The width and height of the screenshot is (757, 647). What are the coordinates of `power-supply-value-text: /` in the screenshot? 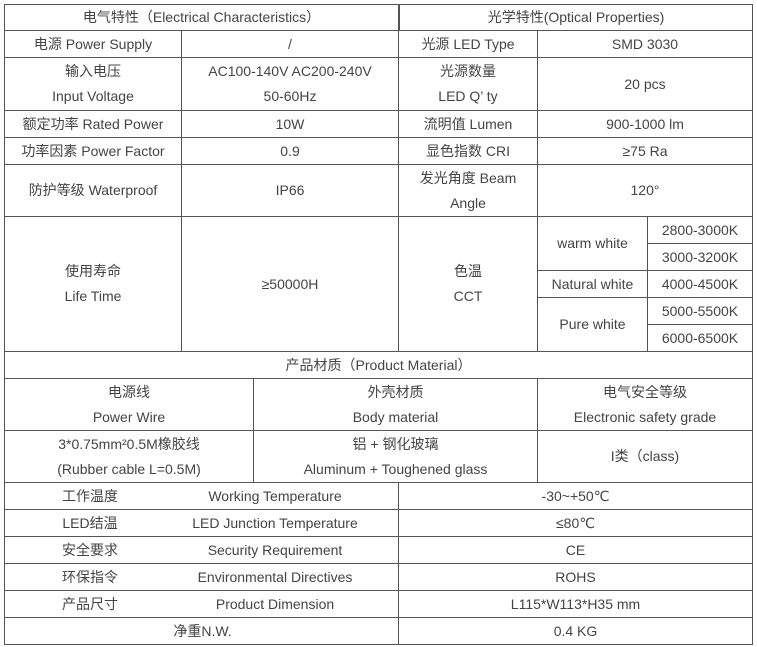 It's located at (290, 43).